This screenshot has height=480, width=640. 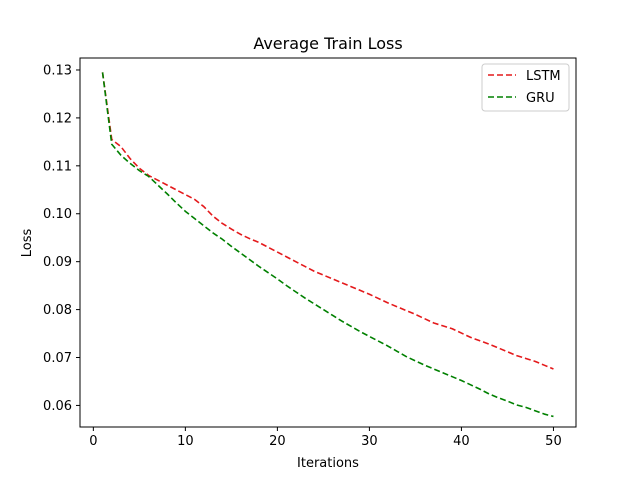 What do you see at coordinates (277, 441) in the screenshot?
I see `x-tick-label: 20` at bounding box center [277, 441].